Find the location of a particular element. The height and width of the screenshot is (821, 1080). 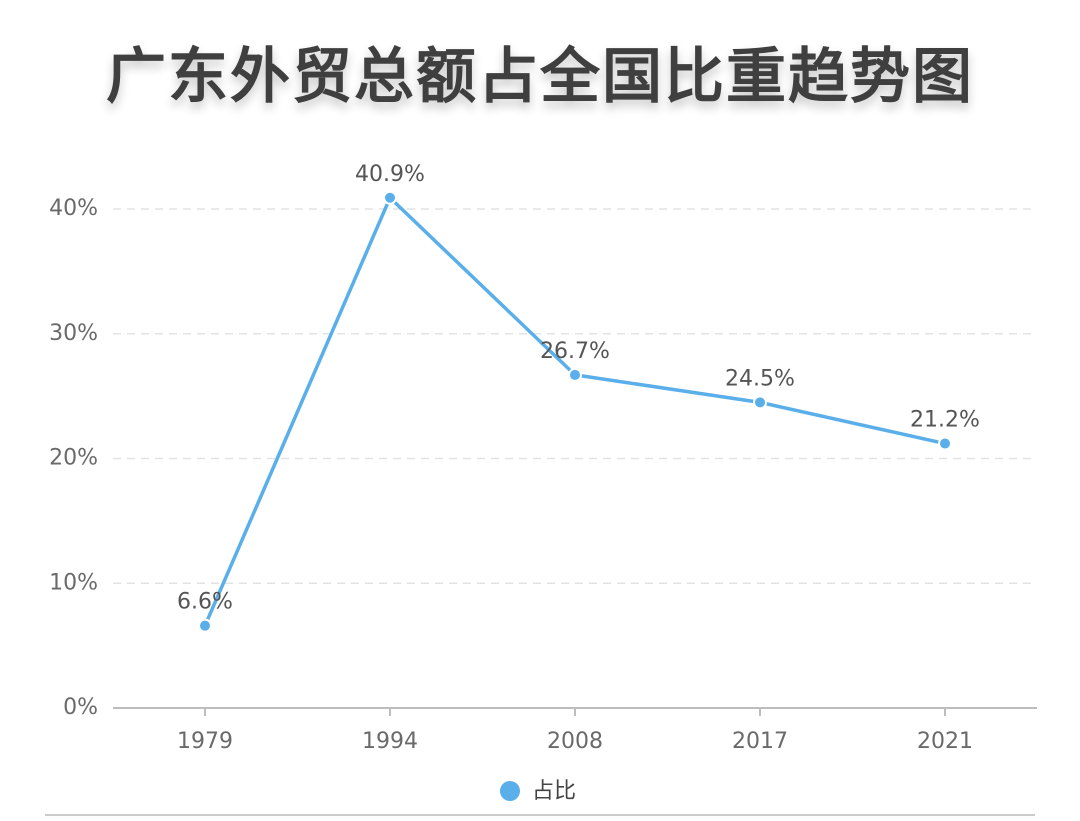

y-tick-label: 0% is located at coordinates (80, 707).